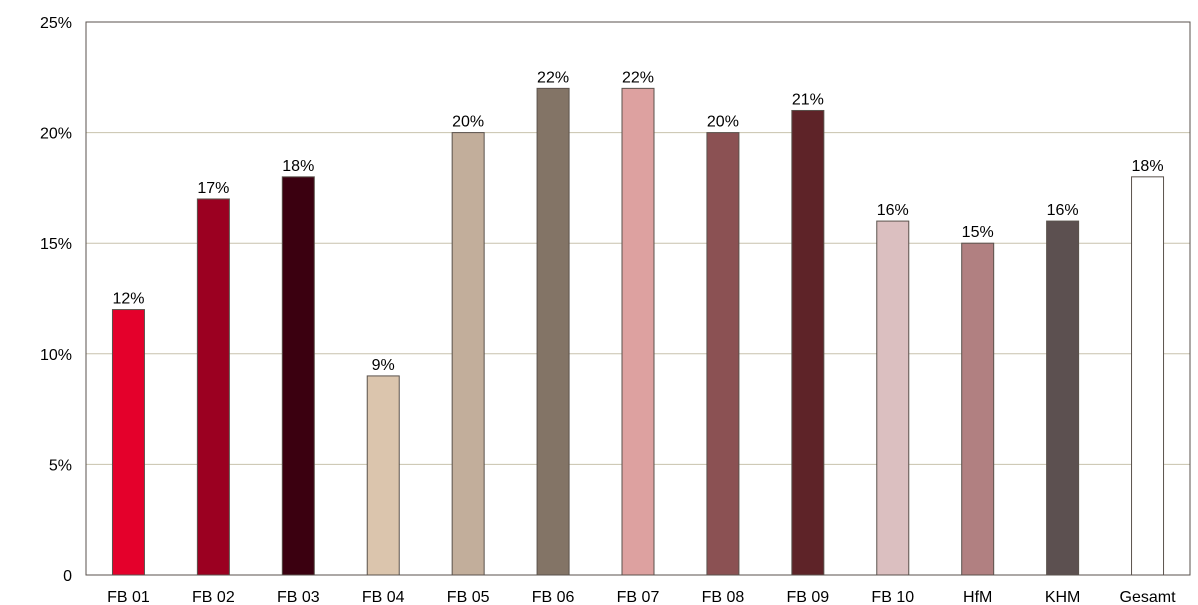 This screenshot has width=1198, height=605. What do you see at coordinates (213, 188) in the screenshot?
I see `data-label: 17%` at bounding box center [213, 188].